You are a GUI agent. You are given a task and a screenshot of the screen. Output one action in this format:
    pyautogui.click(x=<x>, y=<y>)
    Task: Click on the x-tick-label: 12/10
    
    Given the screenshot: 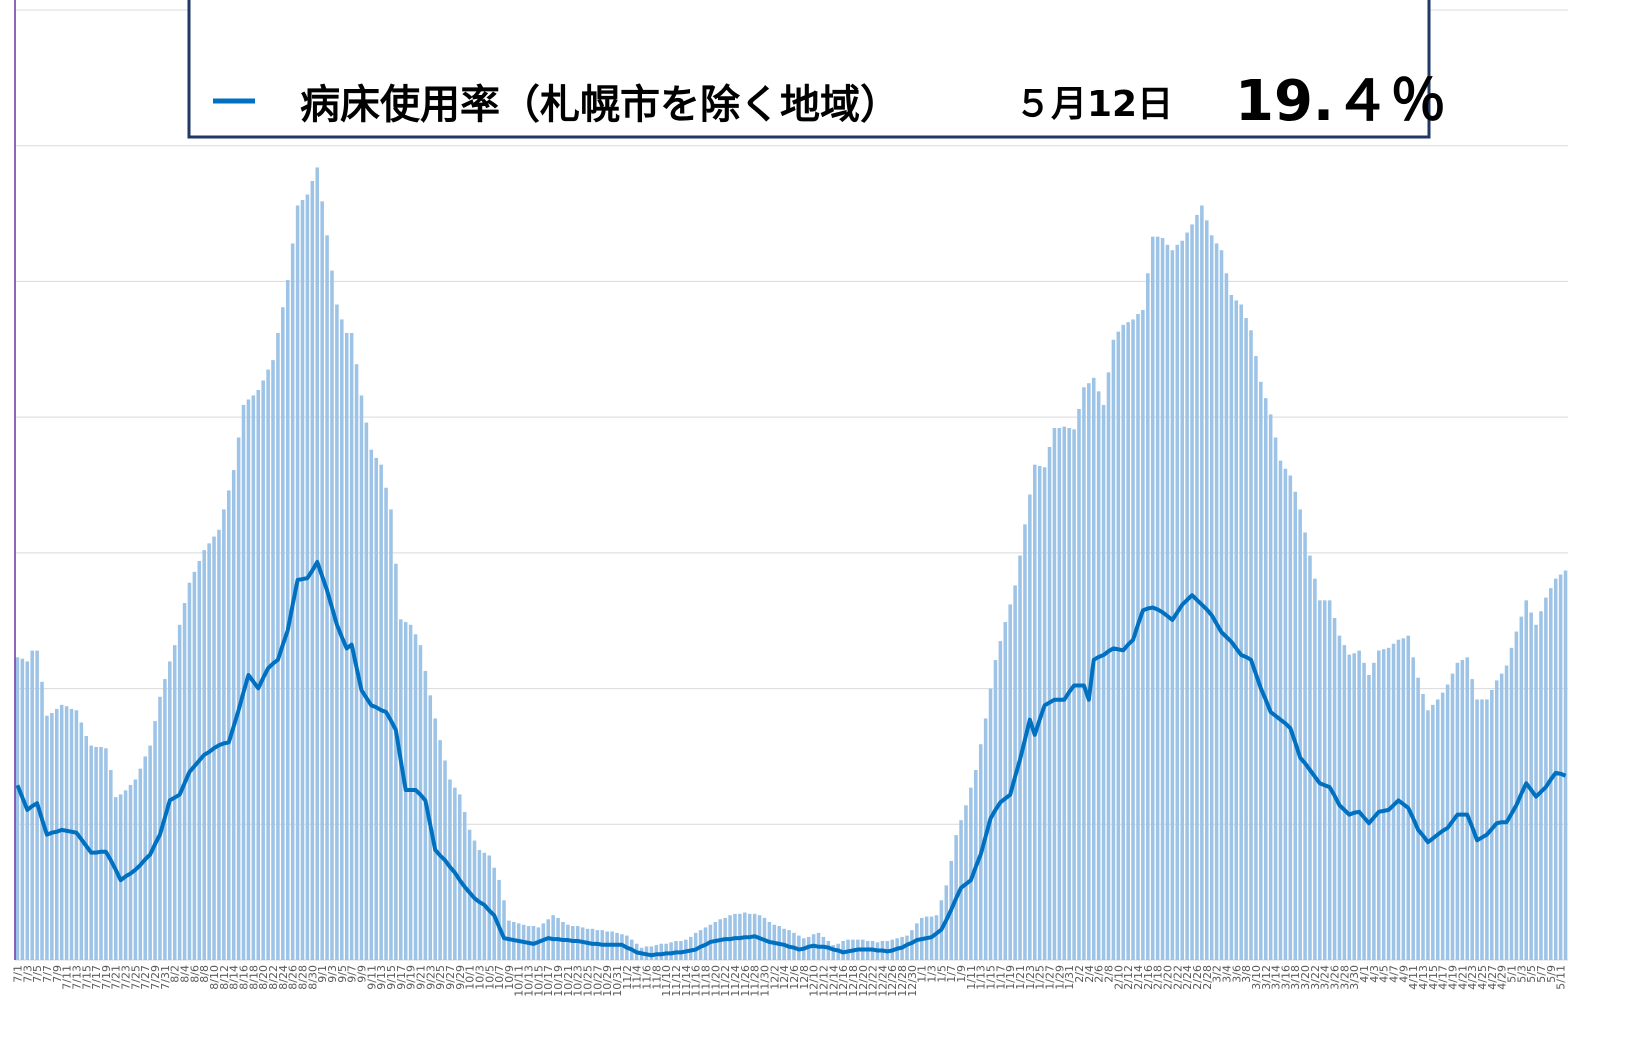 What is the action you would take?
    pyautogui.click(x=814, y=981)
    